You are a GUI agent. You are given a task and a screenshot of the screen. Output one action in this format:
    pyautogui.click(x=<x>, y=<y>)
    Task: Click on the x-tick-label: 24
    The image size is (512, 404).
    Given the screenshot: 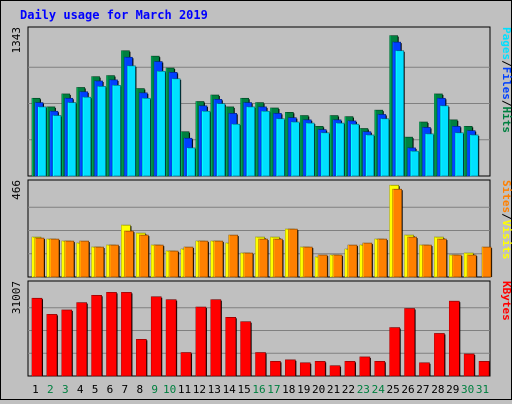 What is the action you would take?
    pyautogui.click(x=379, y=389)
    